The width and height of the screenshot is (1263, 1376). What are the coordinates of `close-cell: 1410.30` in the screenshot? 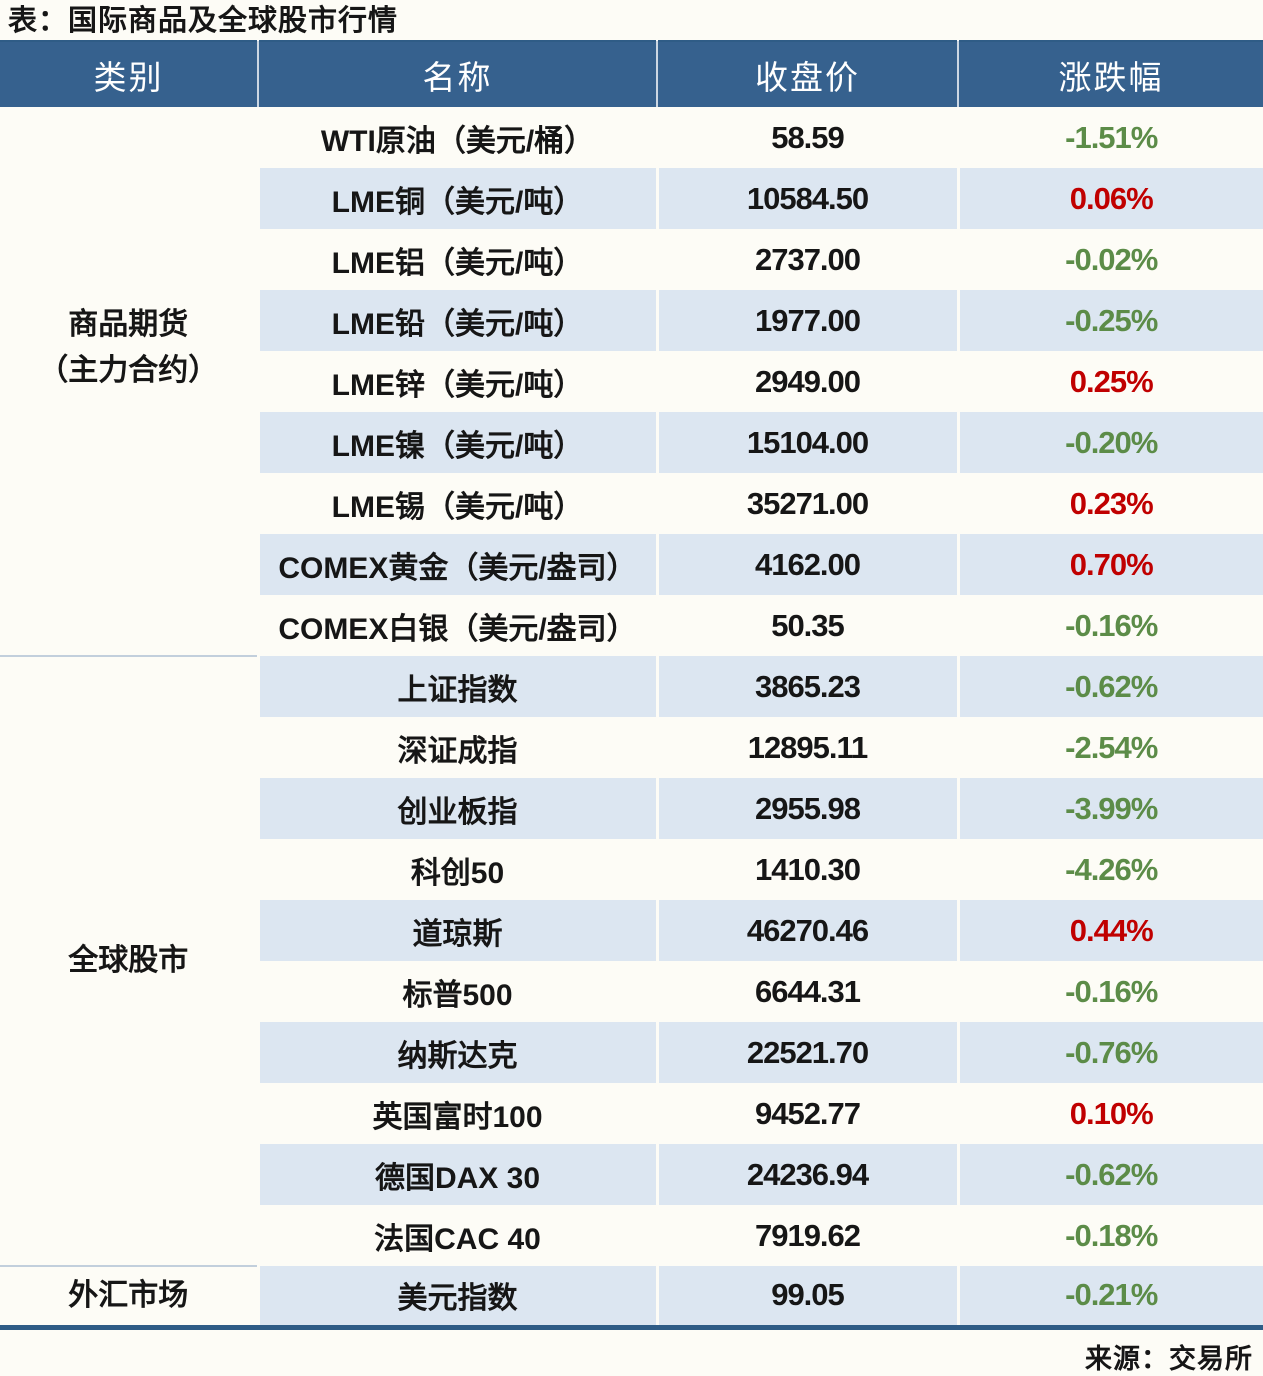 It's located at (806, 869).